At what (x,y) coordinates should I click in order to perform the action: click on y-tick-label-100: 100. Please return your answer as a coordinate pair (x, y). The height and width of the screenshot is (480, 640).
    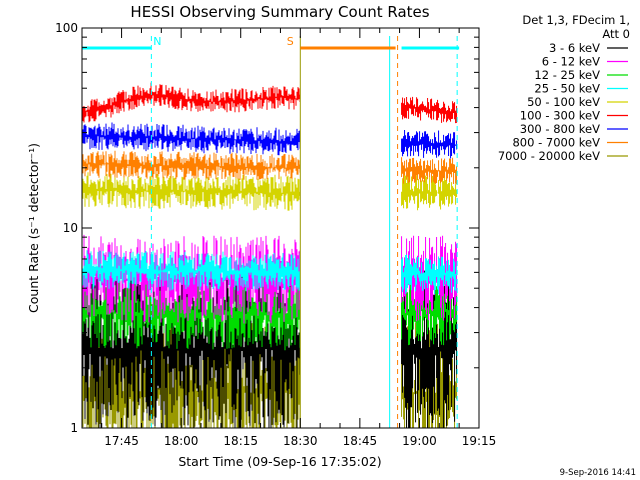
    Looking at the image, I should click on (66, 28).